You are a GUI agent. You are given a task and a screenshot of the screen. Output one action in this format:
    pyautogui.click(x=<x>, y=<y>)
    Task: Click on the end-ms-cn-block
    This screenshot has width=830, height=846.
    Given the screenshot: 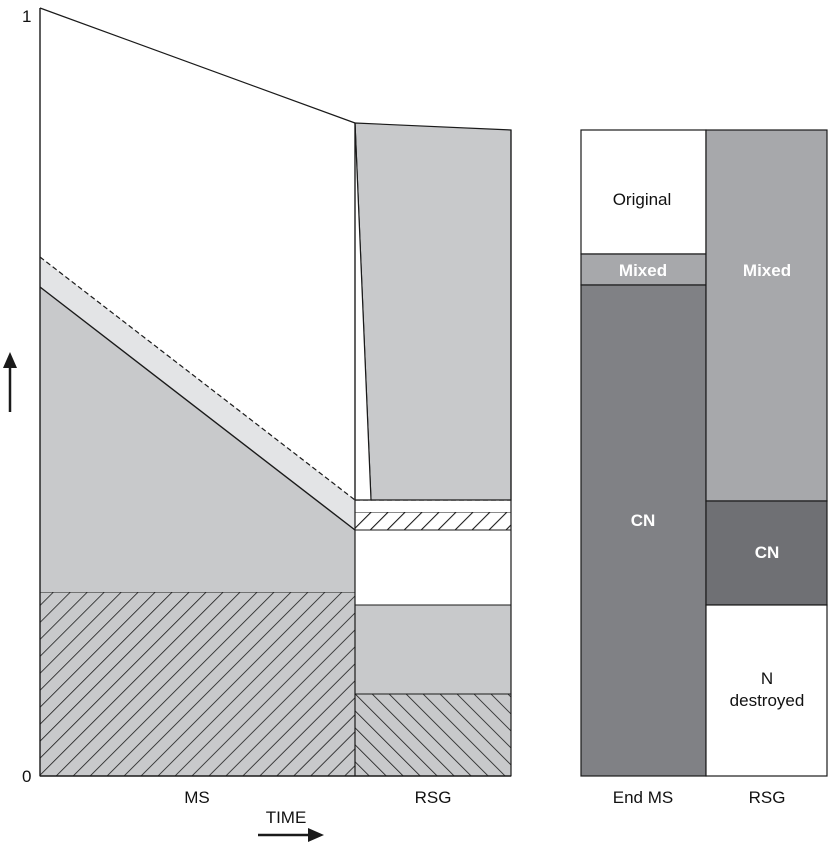 What is the action you would take?
    pyautogui.click(x=643, y=530)
    